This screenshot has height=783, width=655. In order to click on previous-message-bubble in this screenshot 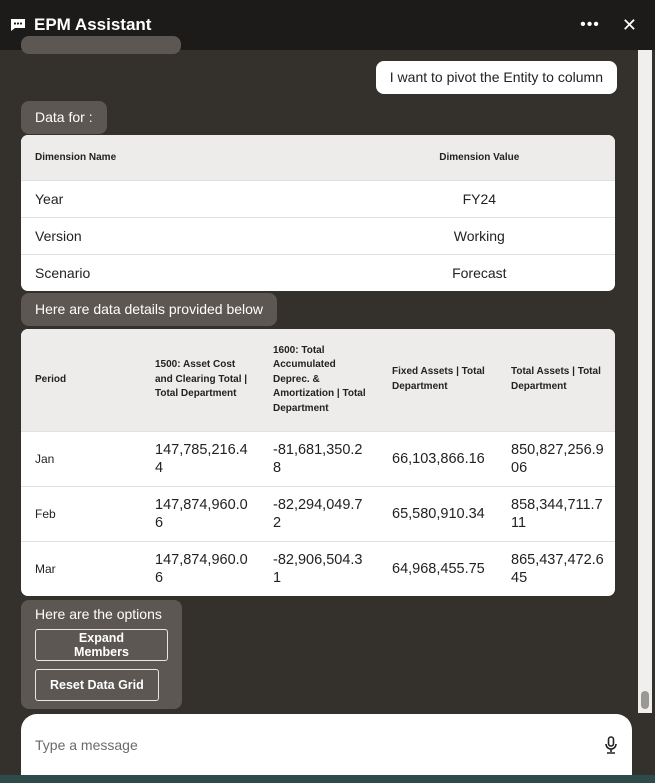, I will do `click(101, 45)`.